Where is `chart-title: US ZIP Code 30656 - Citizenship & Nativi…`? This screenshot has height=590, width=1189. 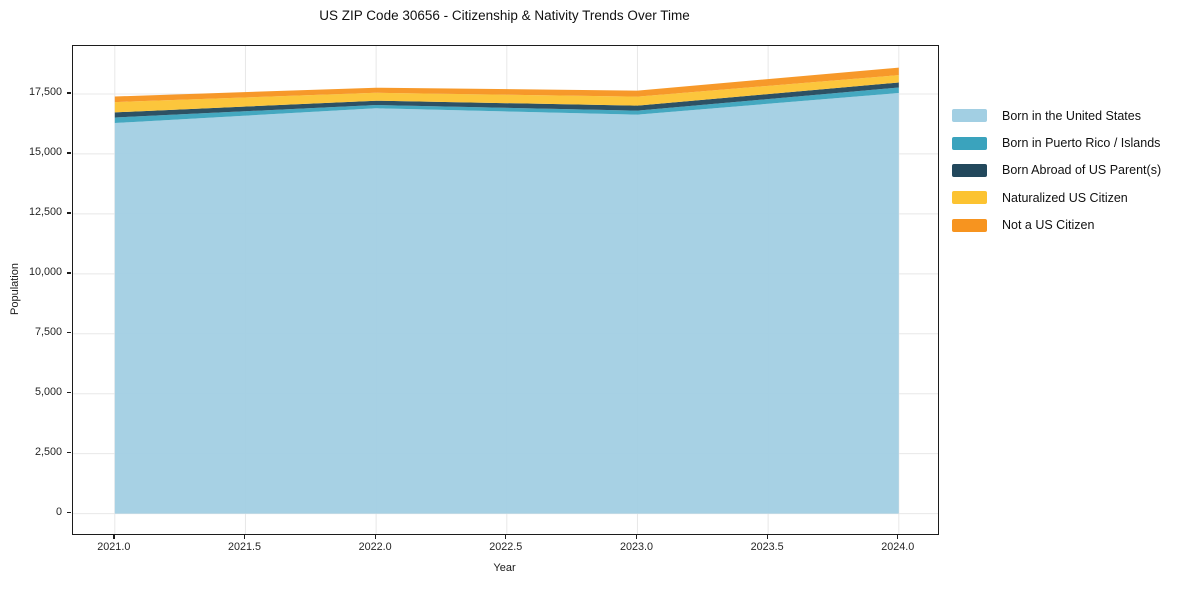 chart-title: US ZIP Code 30656 - Citizenship & Nativi… is located at coordinates (504, 15).